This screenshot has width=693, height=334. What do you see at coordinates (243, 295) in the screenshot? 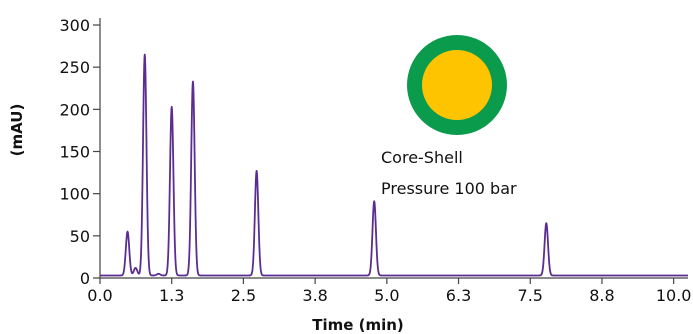
I see `x-tick-label: 2.5` at bounding box center [243, 295].